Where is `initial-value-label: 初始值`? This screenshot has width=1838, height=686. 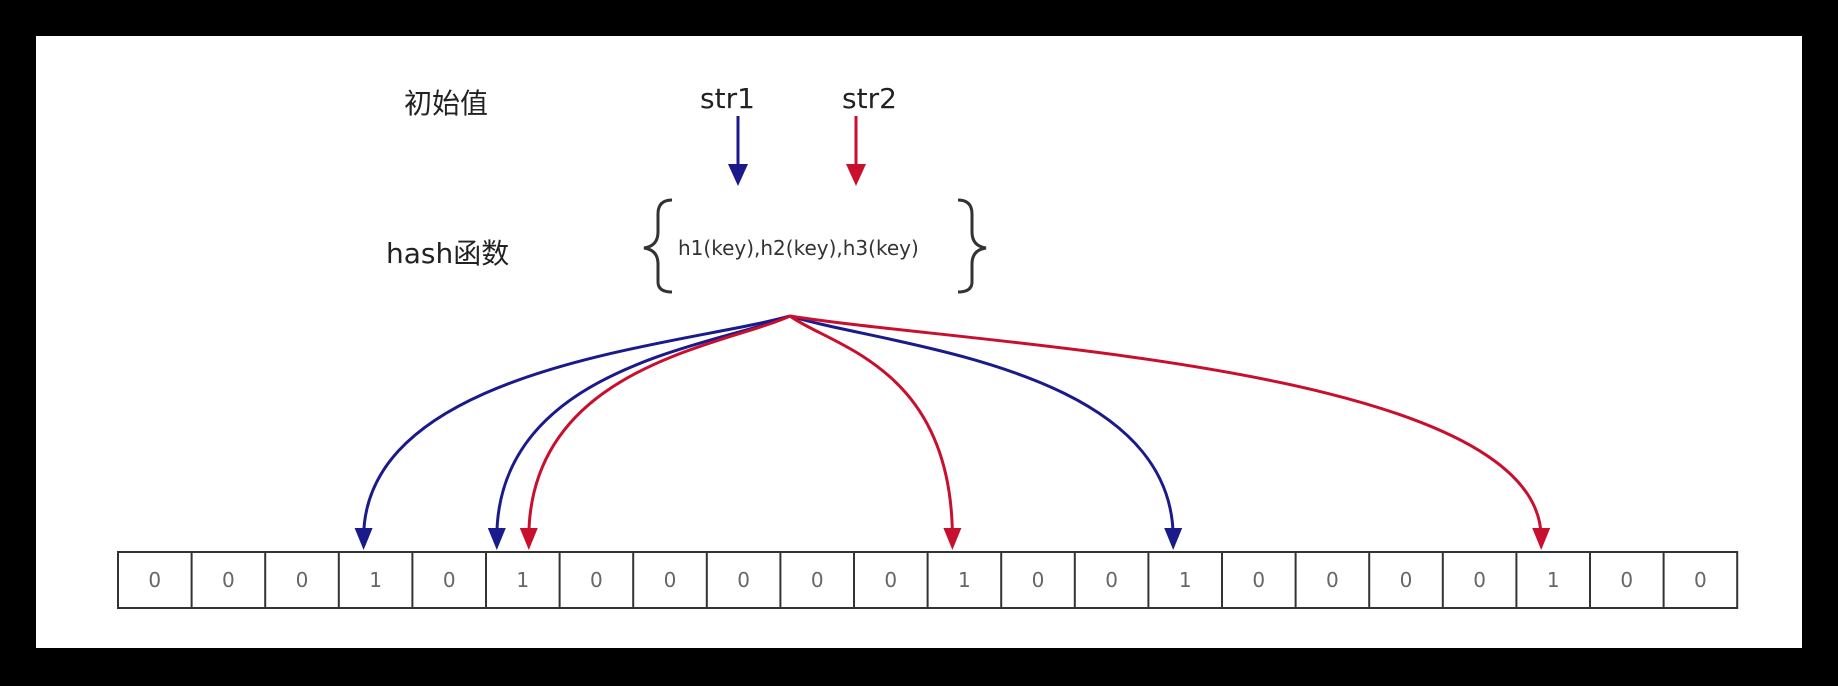
initial-value-label: 初始值 is located at coordinates (446, 103).